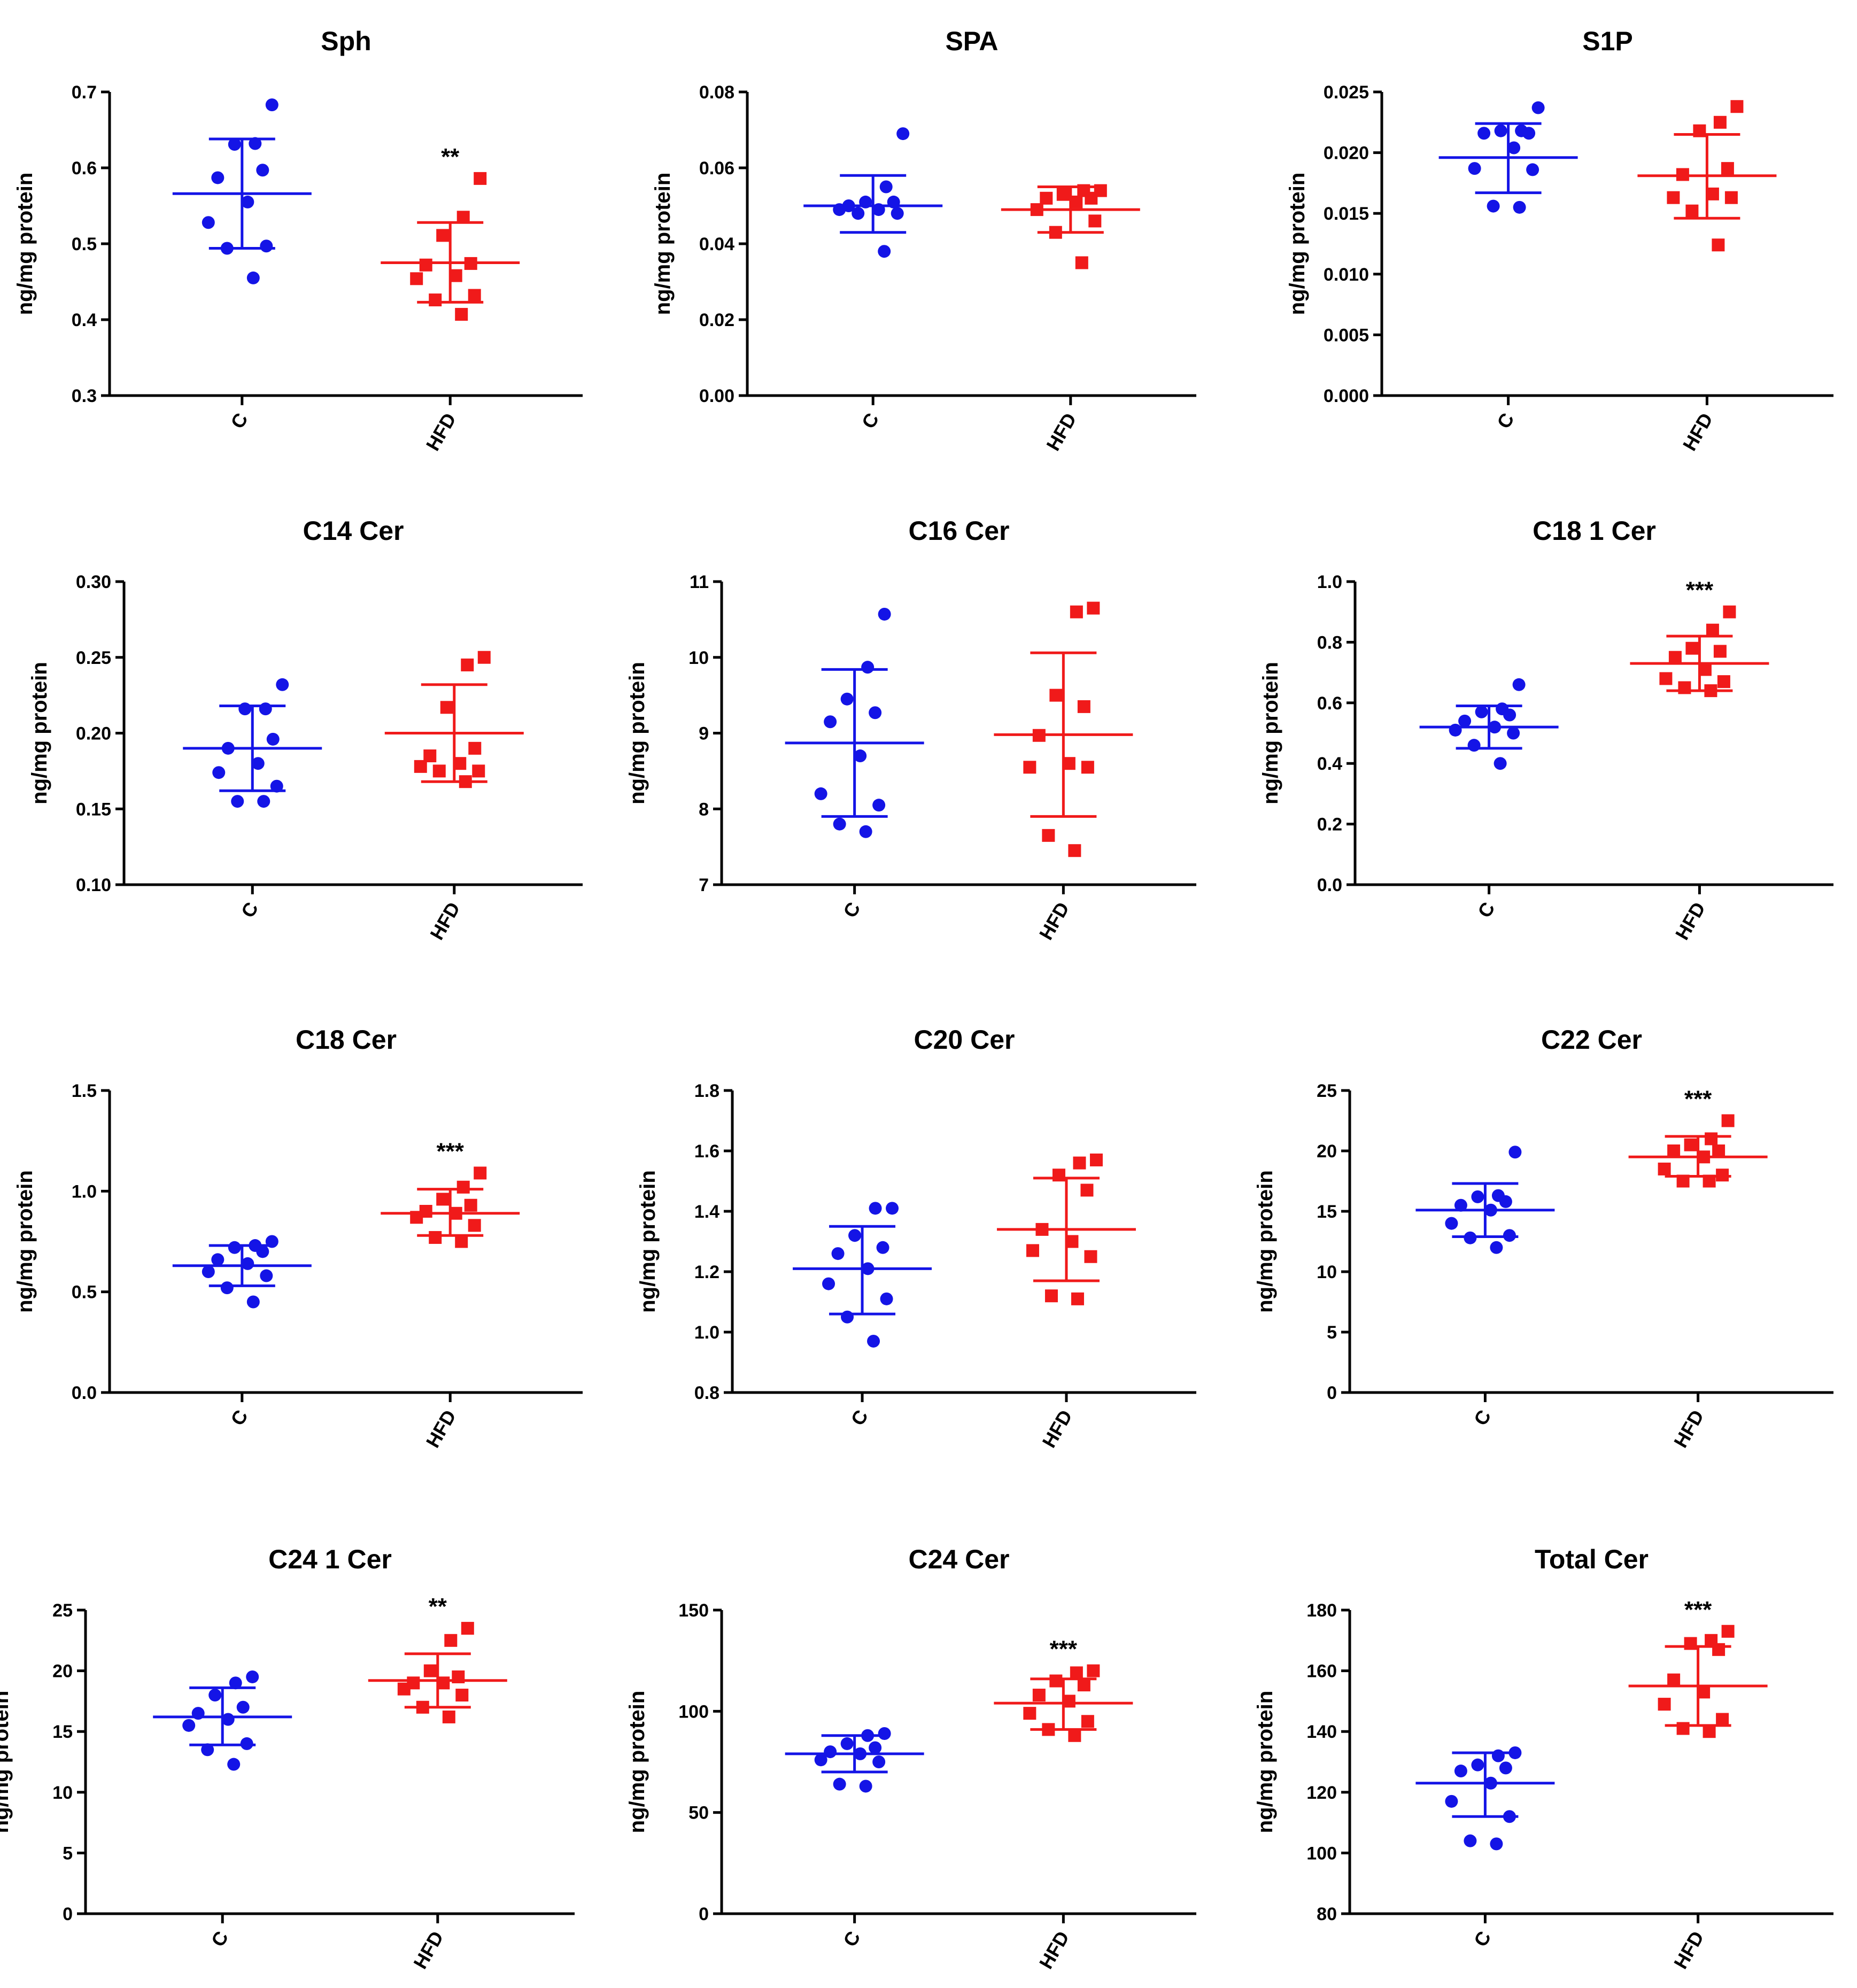  I want to click on y-tick-label: 20, so click(1327, 1151).